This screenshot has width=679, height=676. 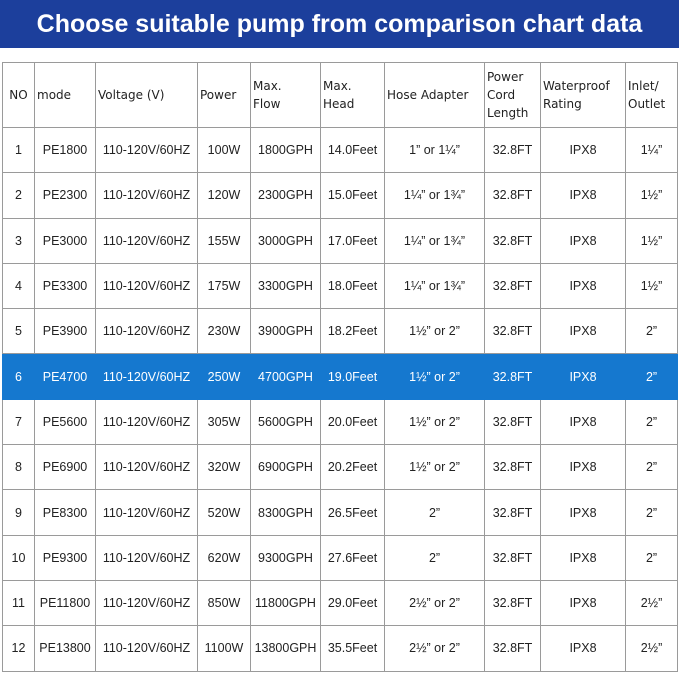 What do you see at coordinates (285, 95) in the screenshot?
I see `column-header: Max. Flow` at bounding box center [285, 95].